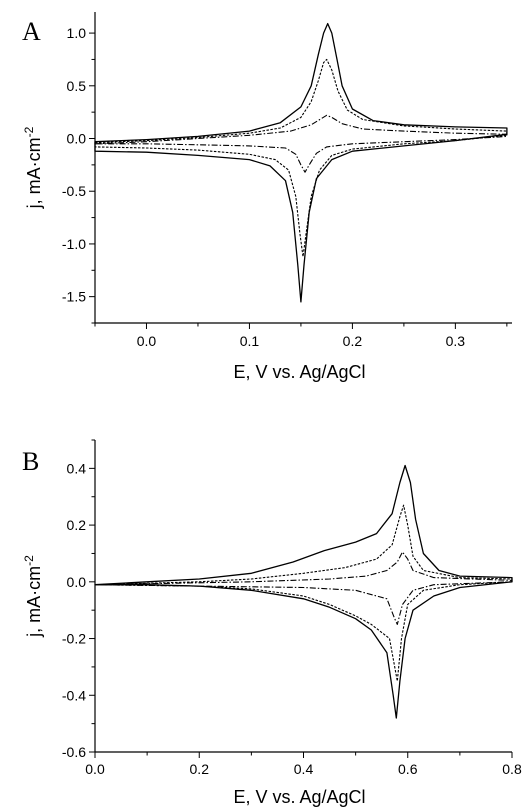  I want to click on x-tick-label: 0.1, so click(250, 341).